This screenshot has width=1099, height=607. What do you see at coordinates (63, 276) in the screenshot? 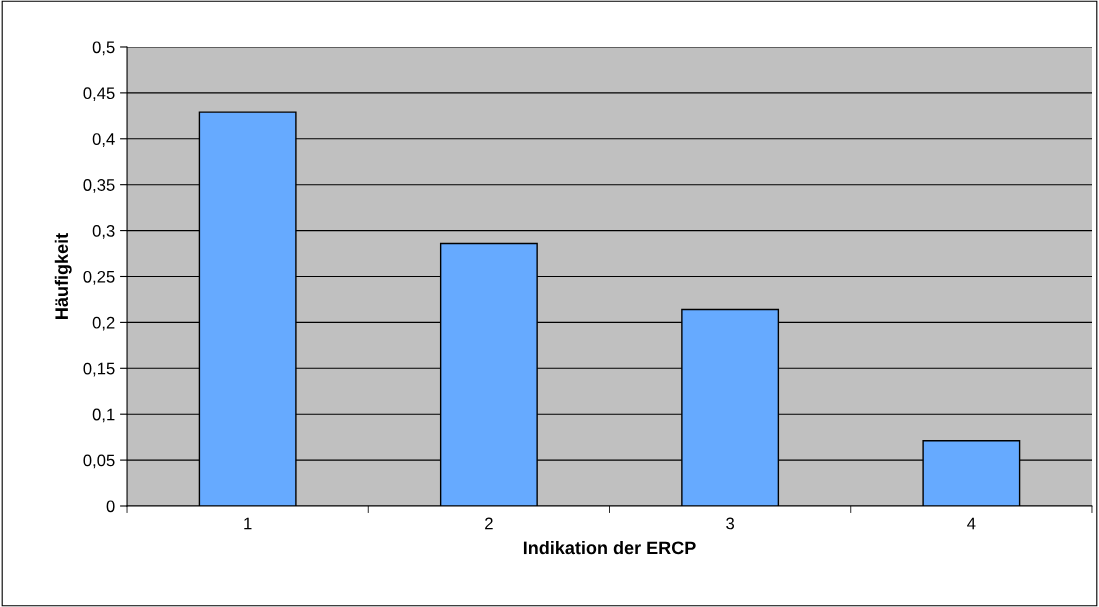
I see `y-axis-title: Häufigkeit` at bounding box center [63, 276].